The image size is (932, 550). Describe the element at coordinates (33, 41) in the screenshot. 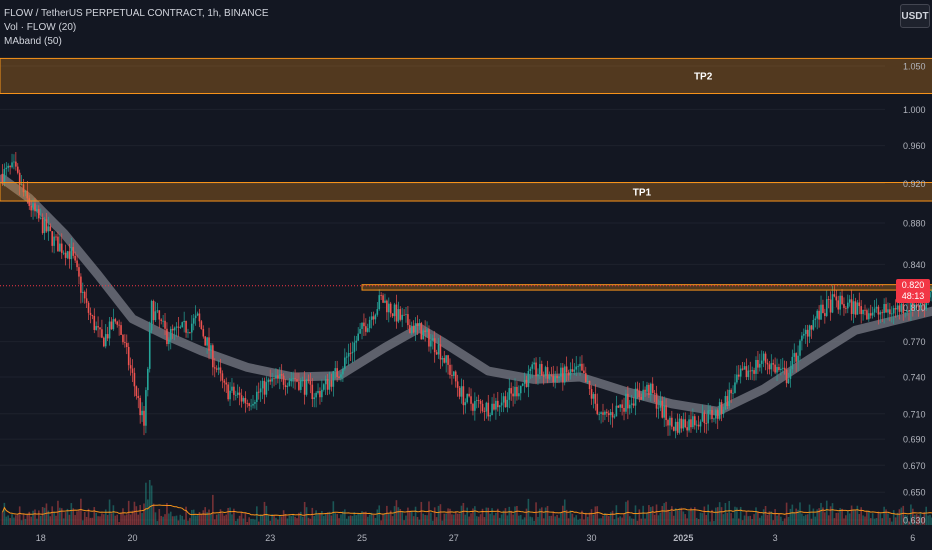

I see `maband-indicator-label: MAband (50)` at that location.